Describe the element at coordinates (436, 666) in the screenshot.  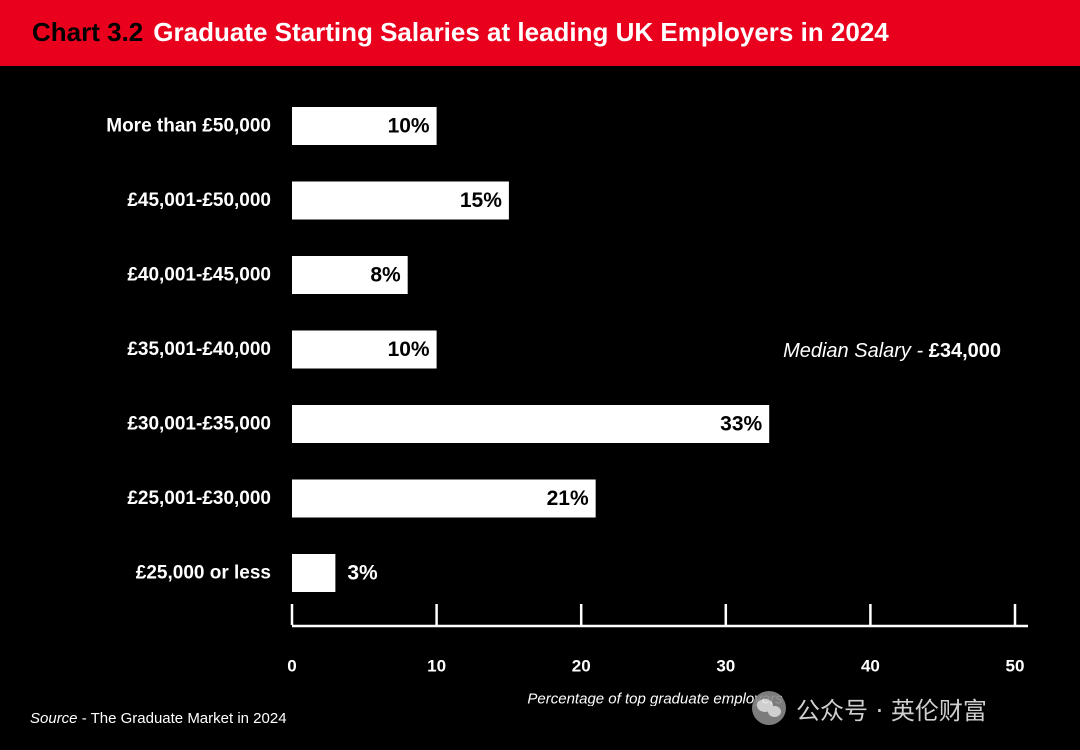
I see `x-tick-label: 10` at that location.